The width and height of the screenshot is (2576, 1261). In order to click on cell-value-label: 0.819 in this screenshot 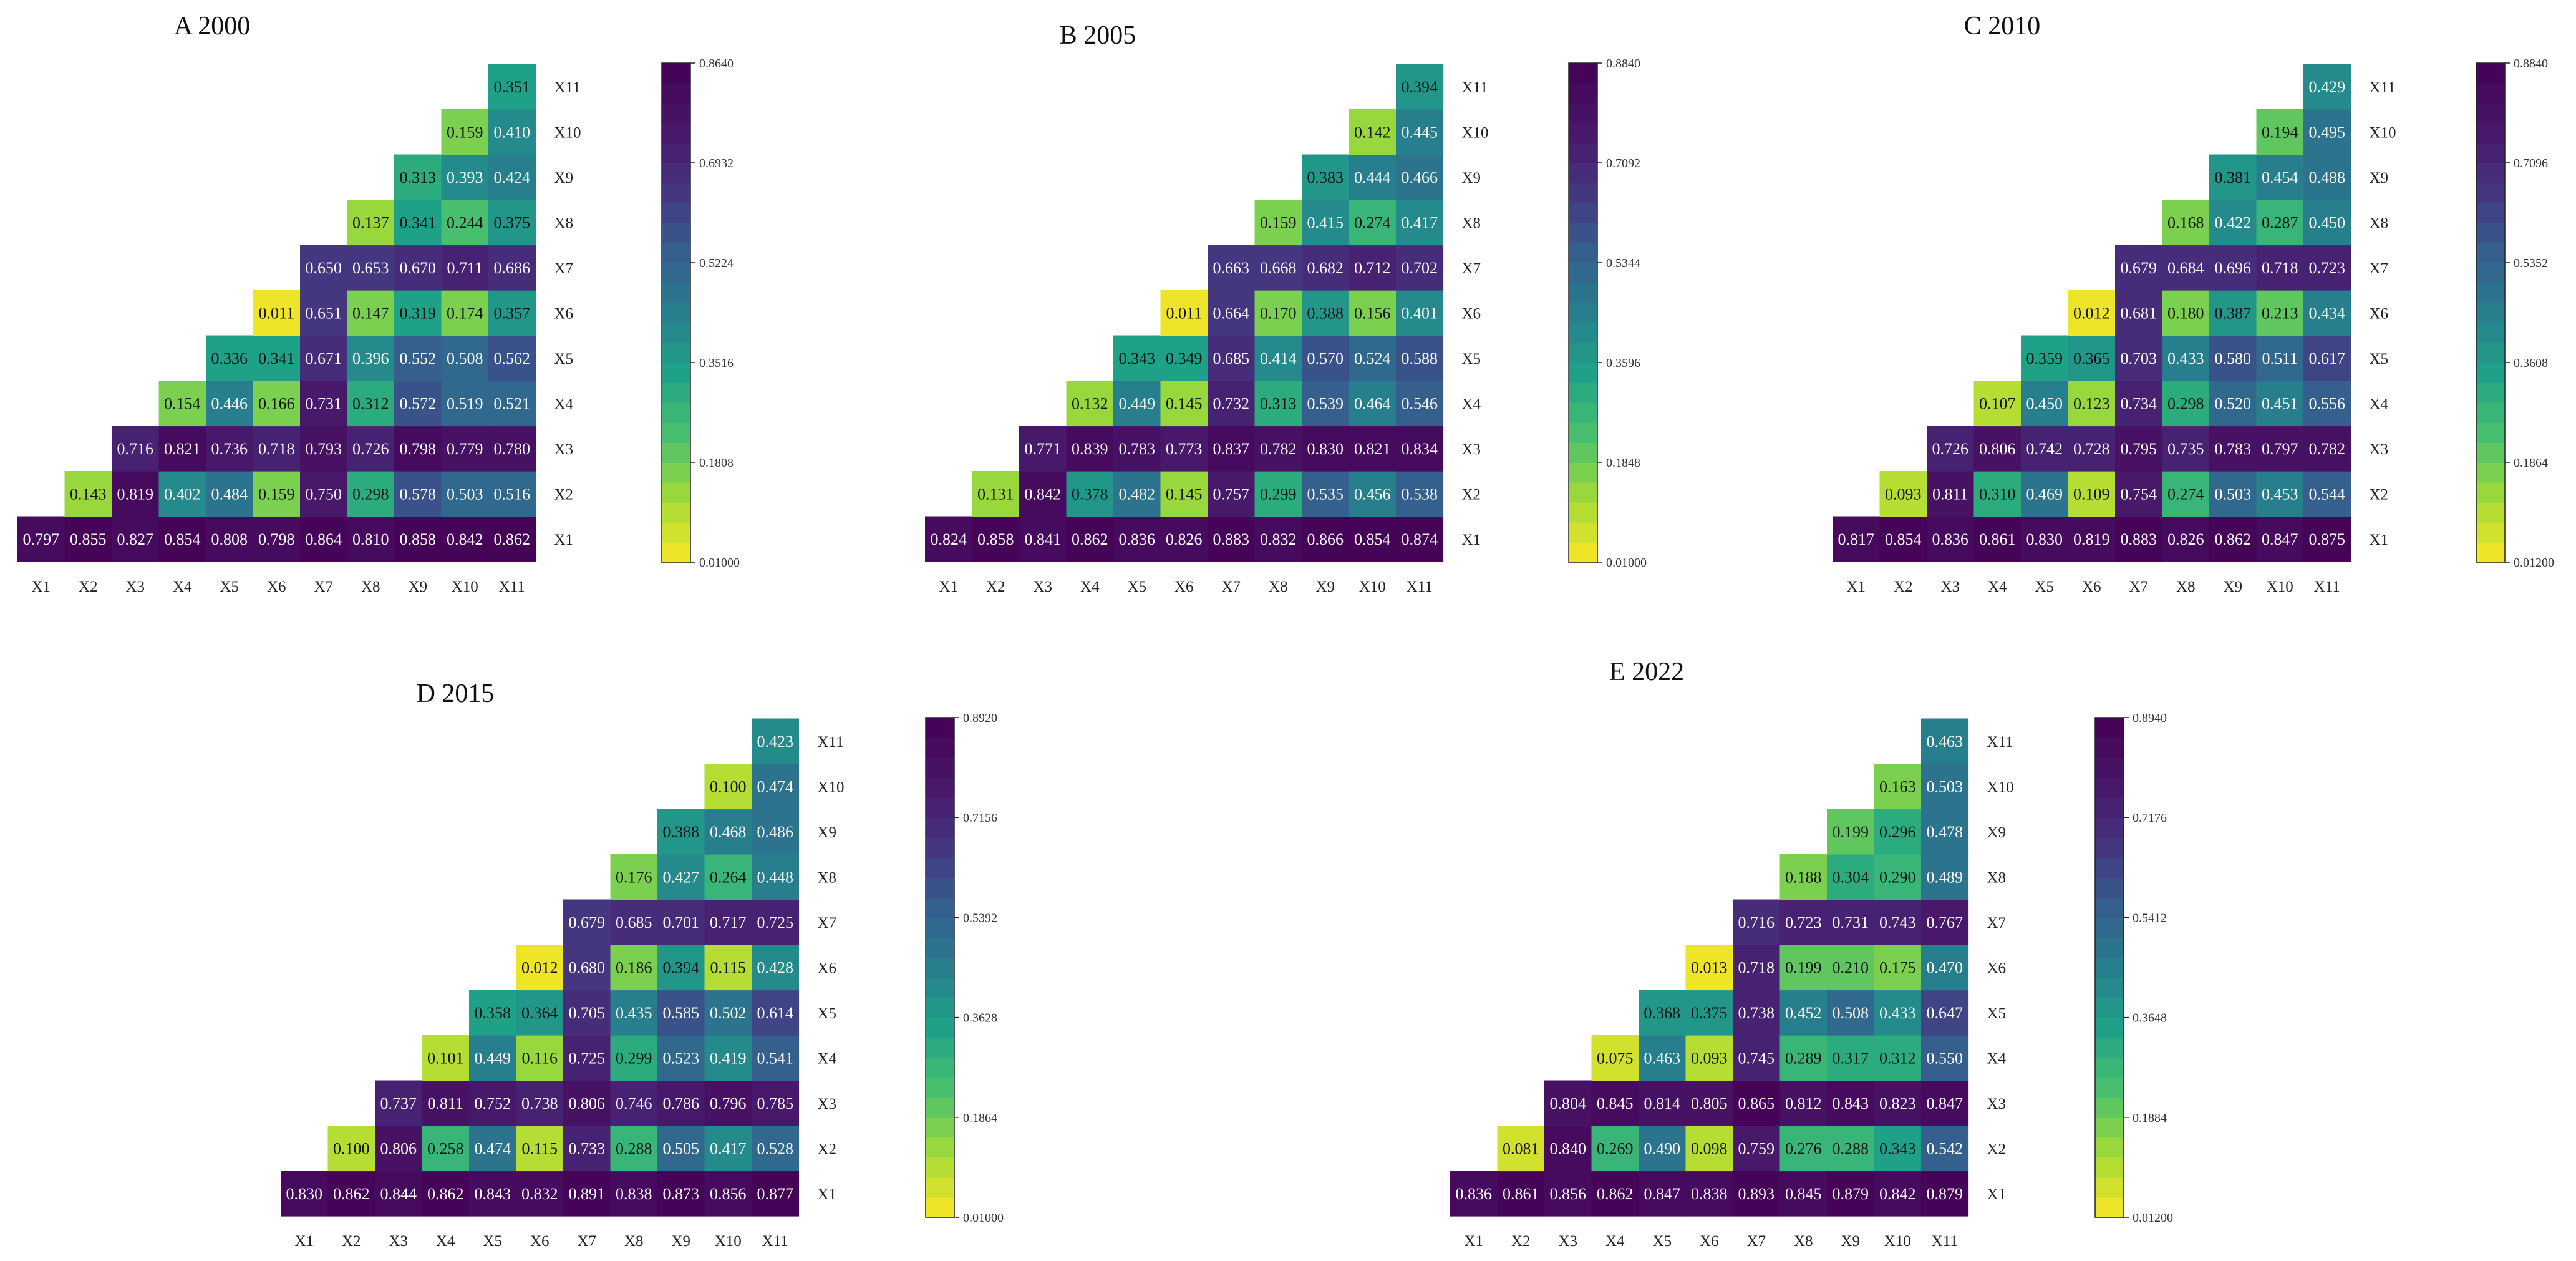, I will do `click(135, 494)`.